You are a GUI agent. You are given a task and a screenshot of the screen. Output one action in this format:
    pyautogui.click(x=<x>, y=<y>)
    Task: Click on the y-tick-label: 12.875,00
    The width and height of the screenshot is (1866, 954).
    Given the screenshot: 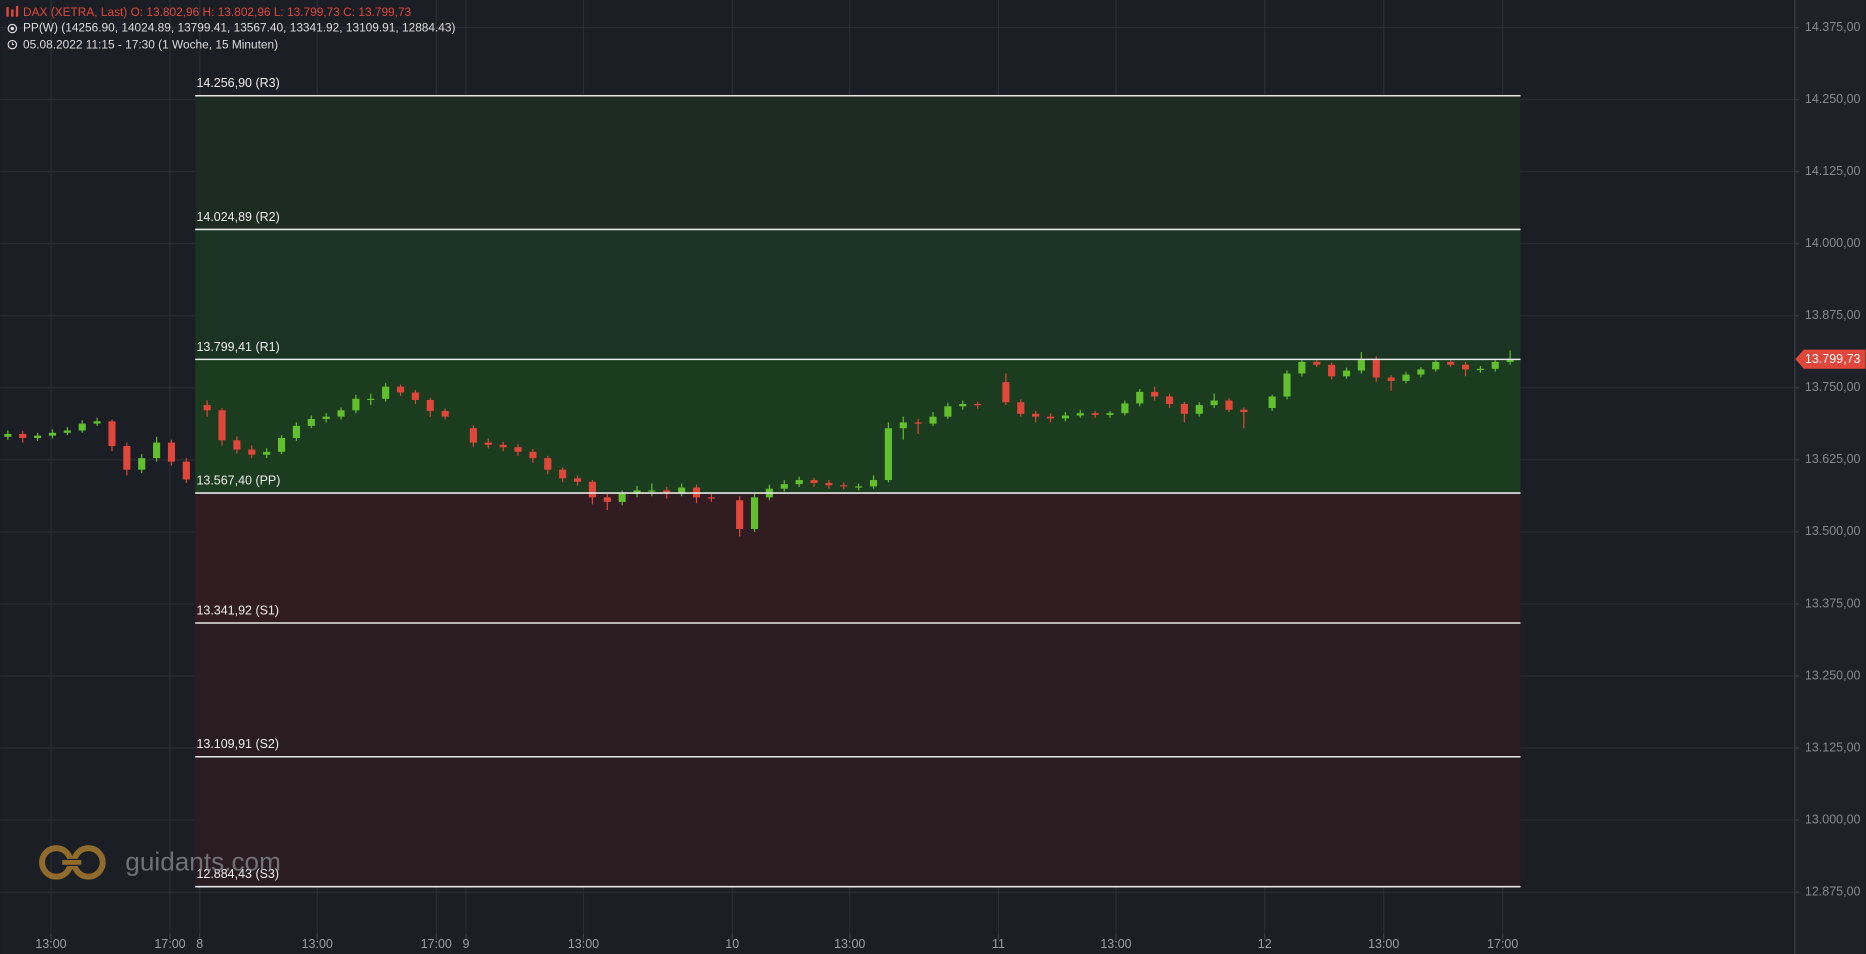 What is the action you would take?
    pyautogui.click(x=1833, y=891)
    